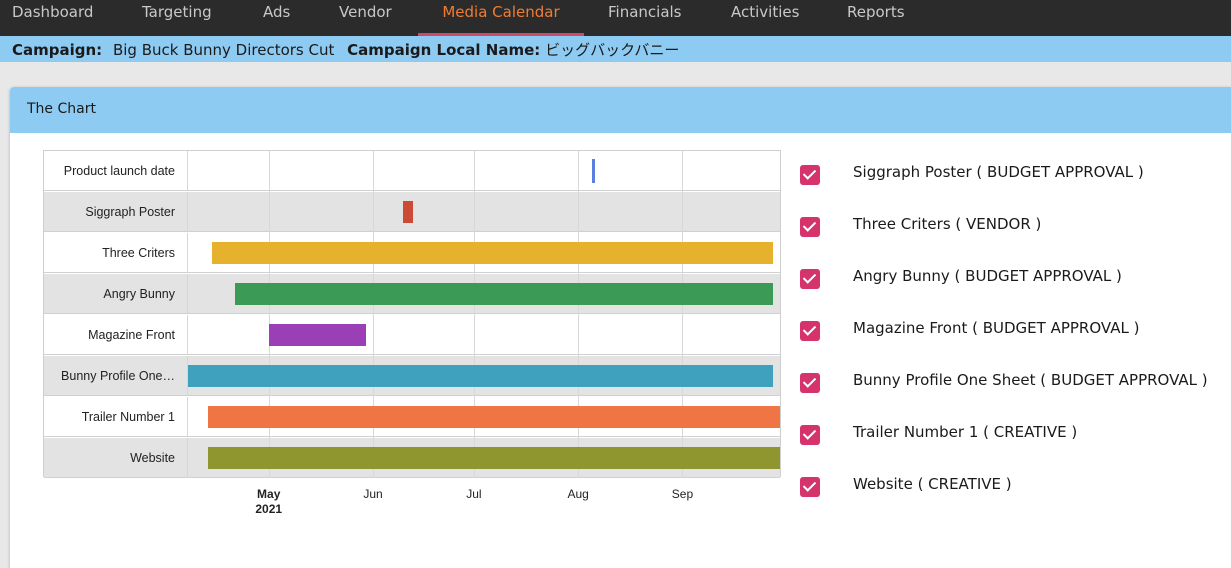 This screenshot has width=1231, height=568. Describe the element at coordinates (987, 276) in the screenshot. I see `legend-item-label: Angry Bunny ( BUDGET APPROVAL )` at that location.